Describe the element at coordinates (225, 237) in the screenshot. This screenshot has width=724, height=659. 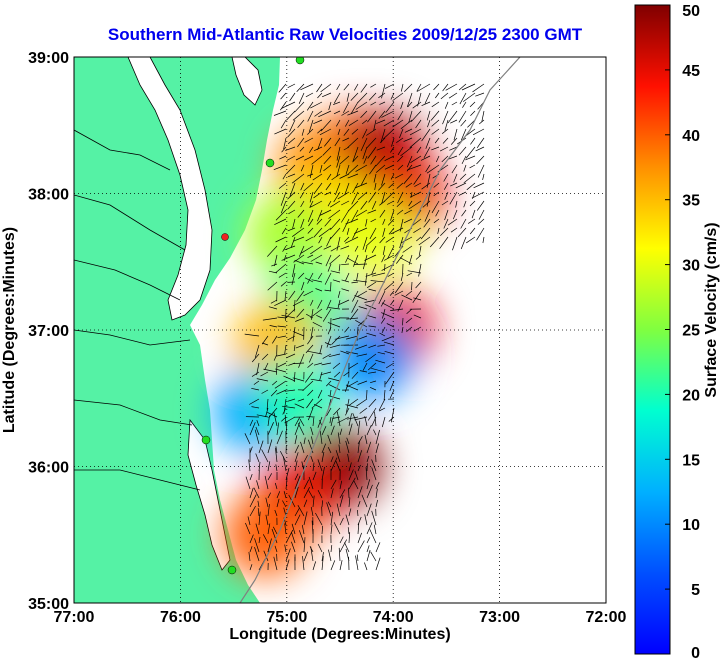
I see `station-offline-marker` at that location.